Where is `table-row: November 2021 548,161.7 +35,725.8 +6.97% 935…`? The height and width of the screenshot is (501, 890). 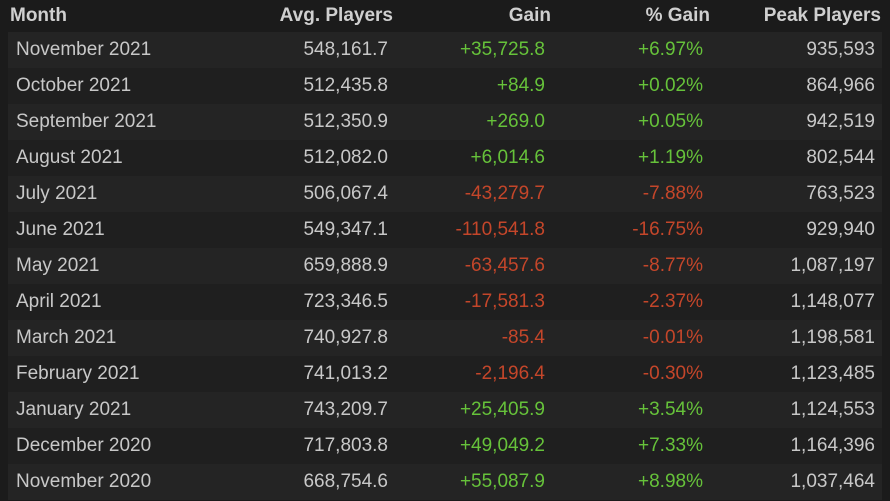 table-row: November 2021 548,161.7 +35,725.8 +6.97% 935… is located at coordinates (445, 50).